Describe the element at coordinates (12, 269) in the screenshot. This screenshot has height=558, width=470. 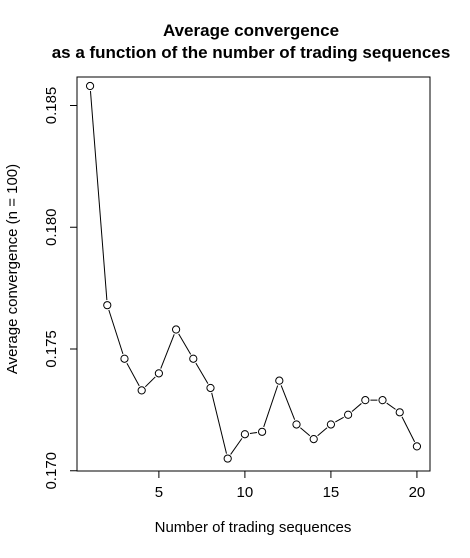
I see `y-axis-label: Average convergence (n = 100)` at that location.